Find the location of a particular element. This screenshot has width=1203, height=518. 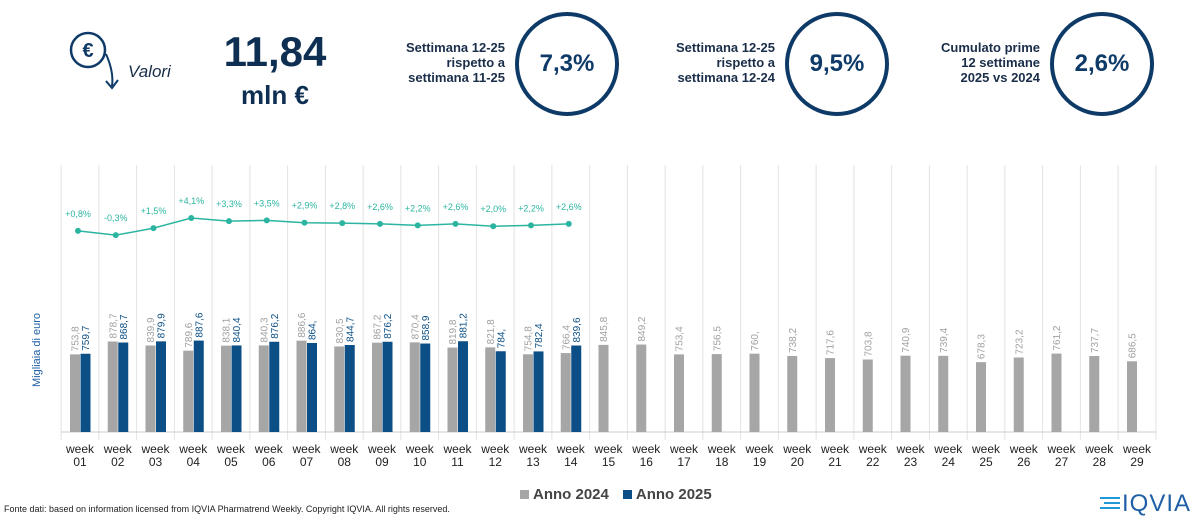

card: Cumulato prime 12 settimane 2025 vs 2024 is located at coordinates (975, 62).